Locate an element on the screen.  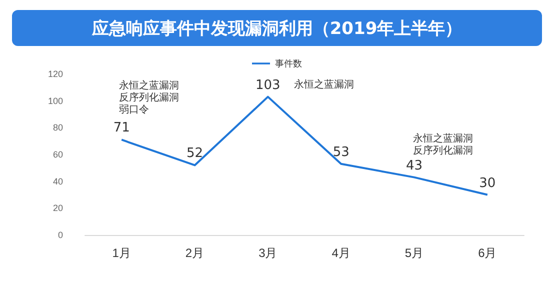
y-tick-label: 0 is located at coordinates (60, 235).